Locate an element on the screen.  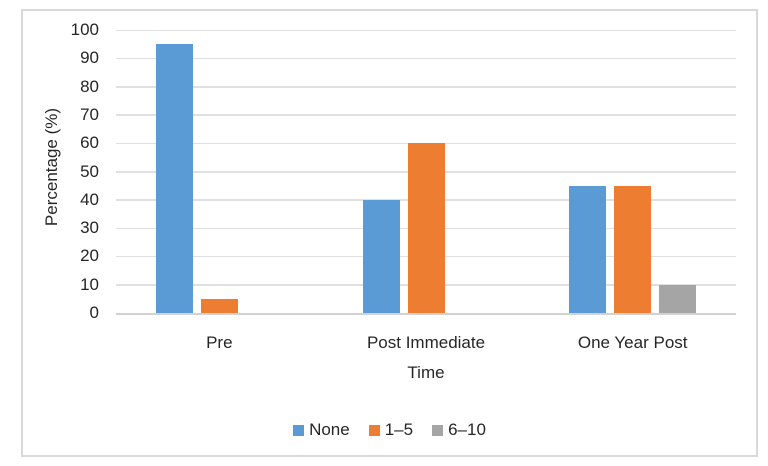
x-axis-category-labels: Pre Post Immediate One Year Post is located at coordinates (426, 343).